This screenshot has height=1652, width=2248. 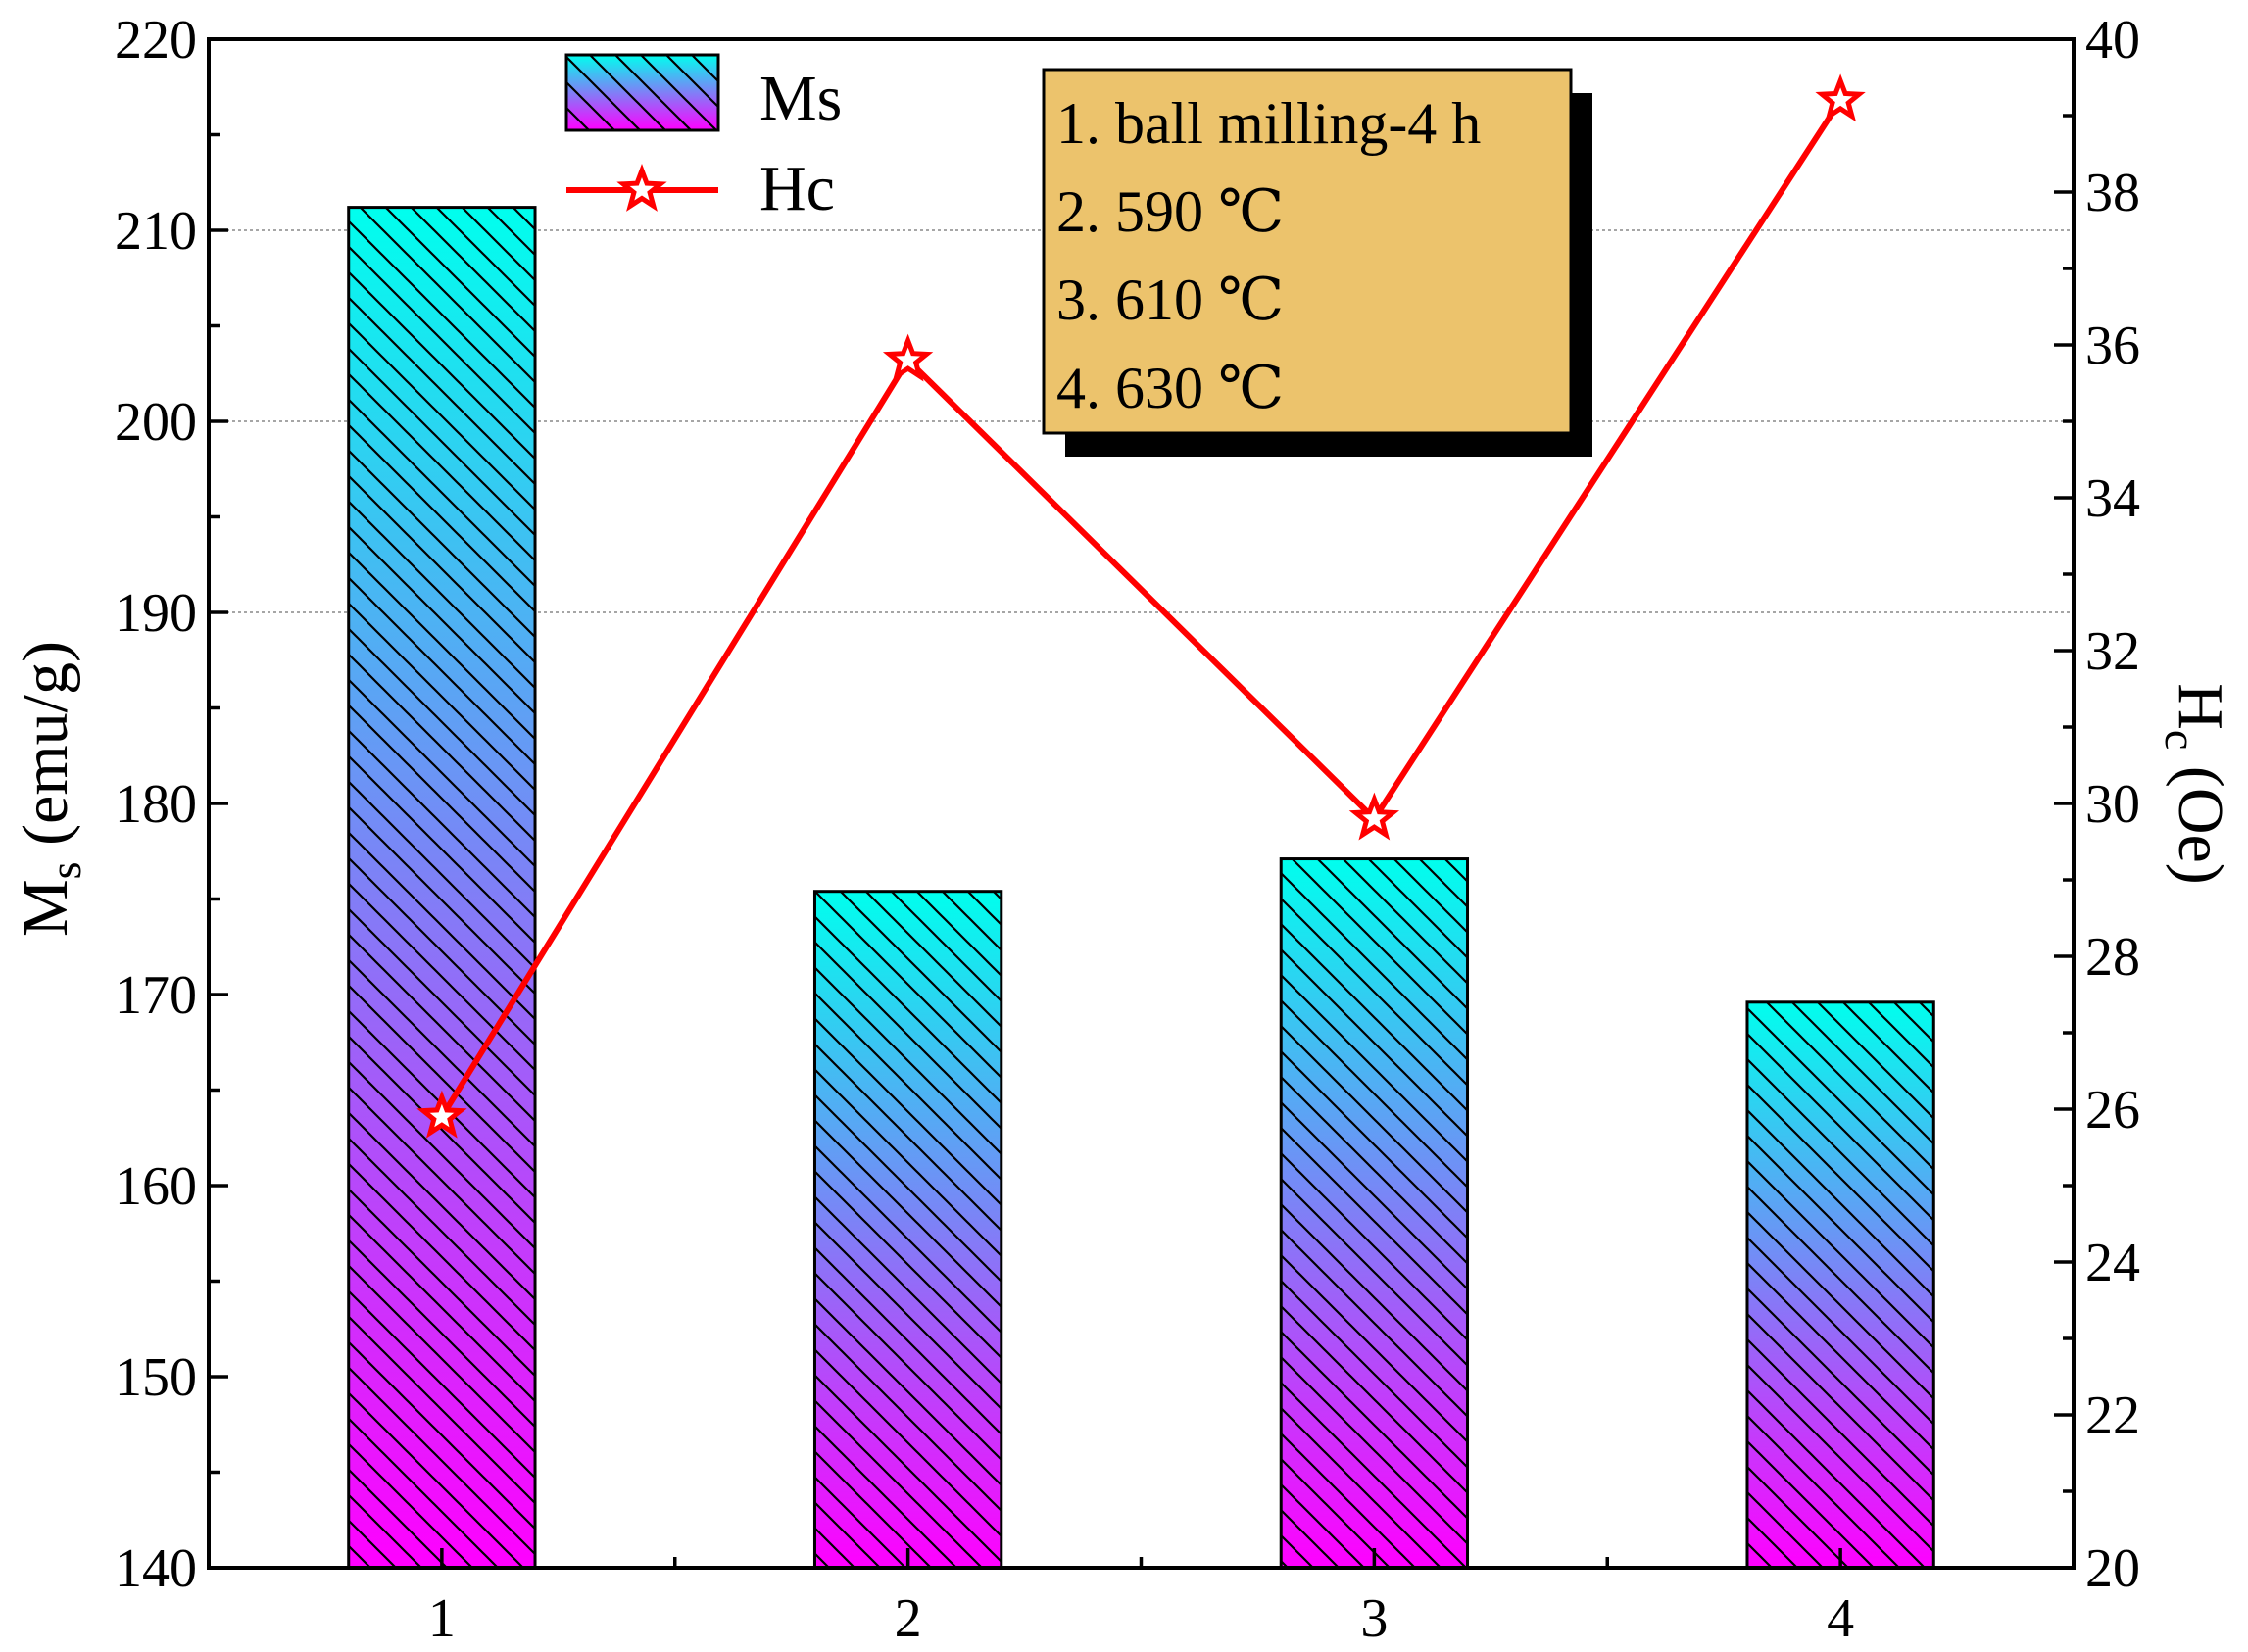 What do you see at coordinates (1374, 1618) in the screenshot?
I see `x-tick-label: 3` at bounding box center [1374, 1618].